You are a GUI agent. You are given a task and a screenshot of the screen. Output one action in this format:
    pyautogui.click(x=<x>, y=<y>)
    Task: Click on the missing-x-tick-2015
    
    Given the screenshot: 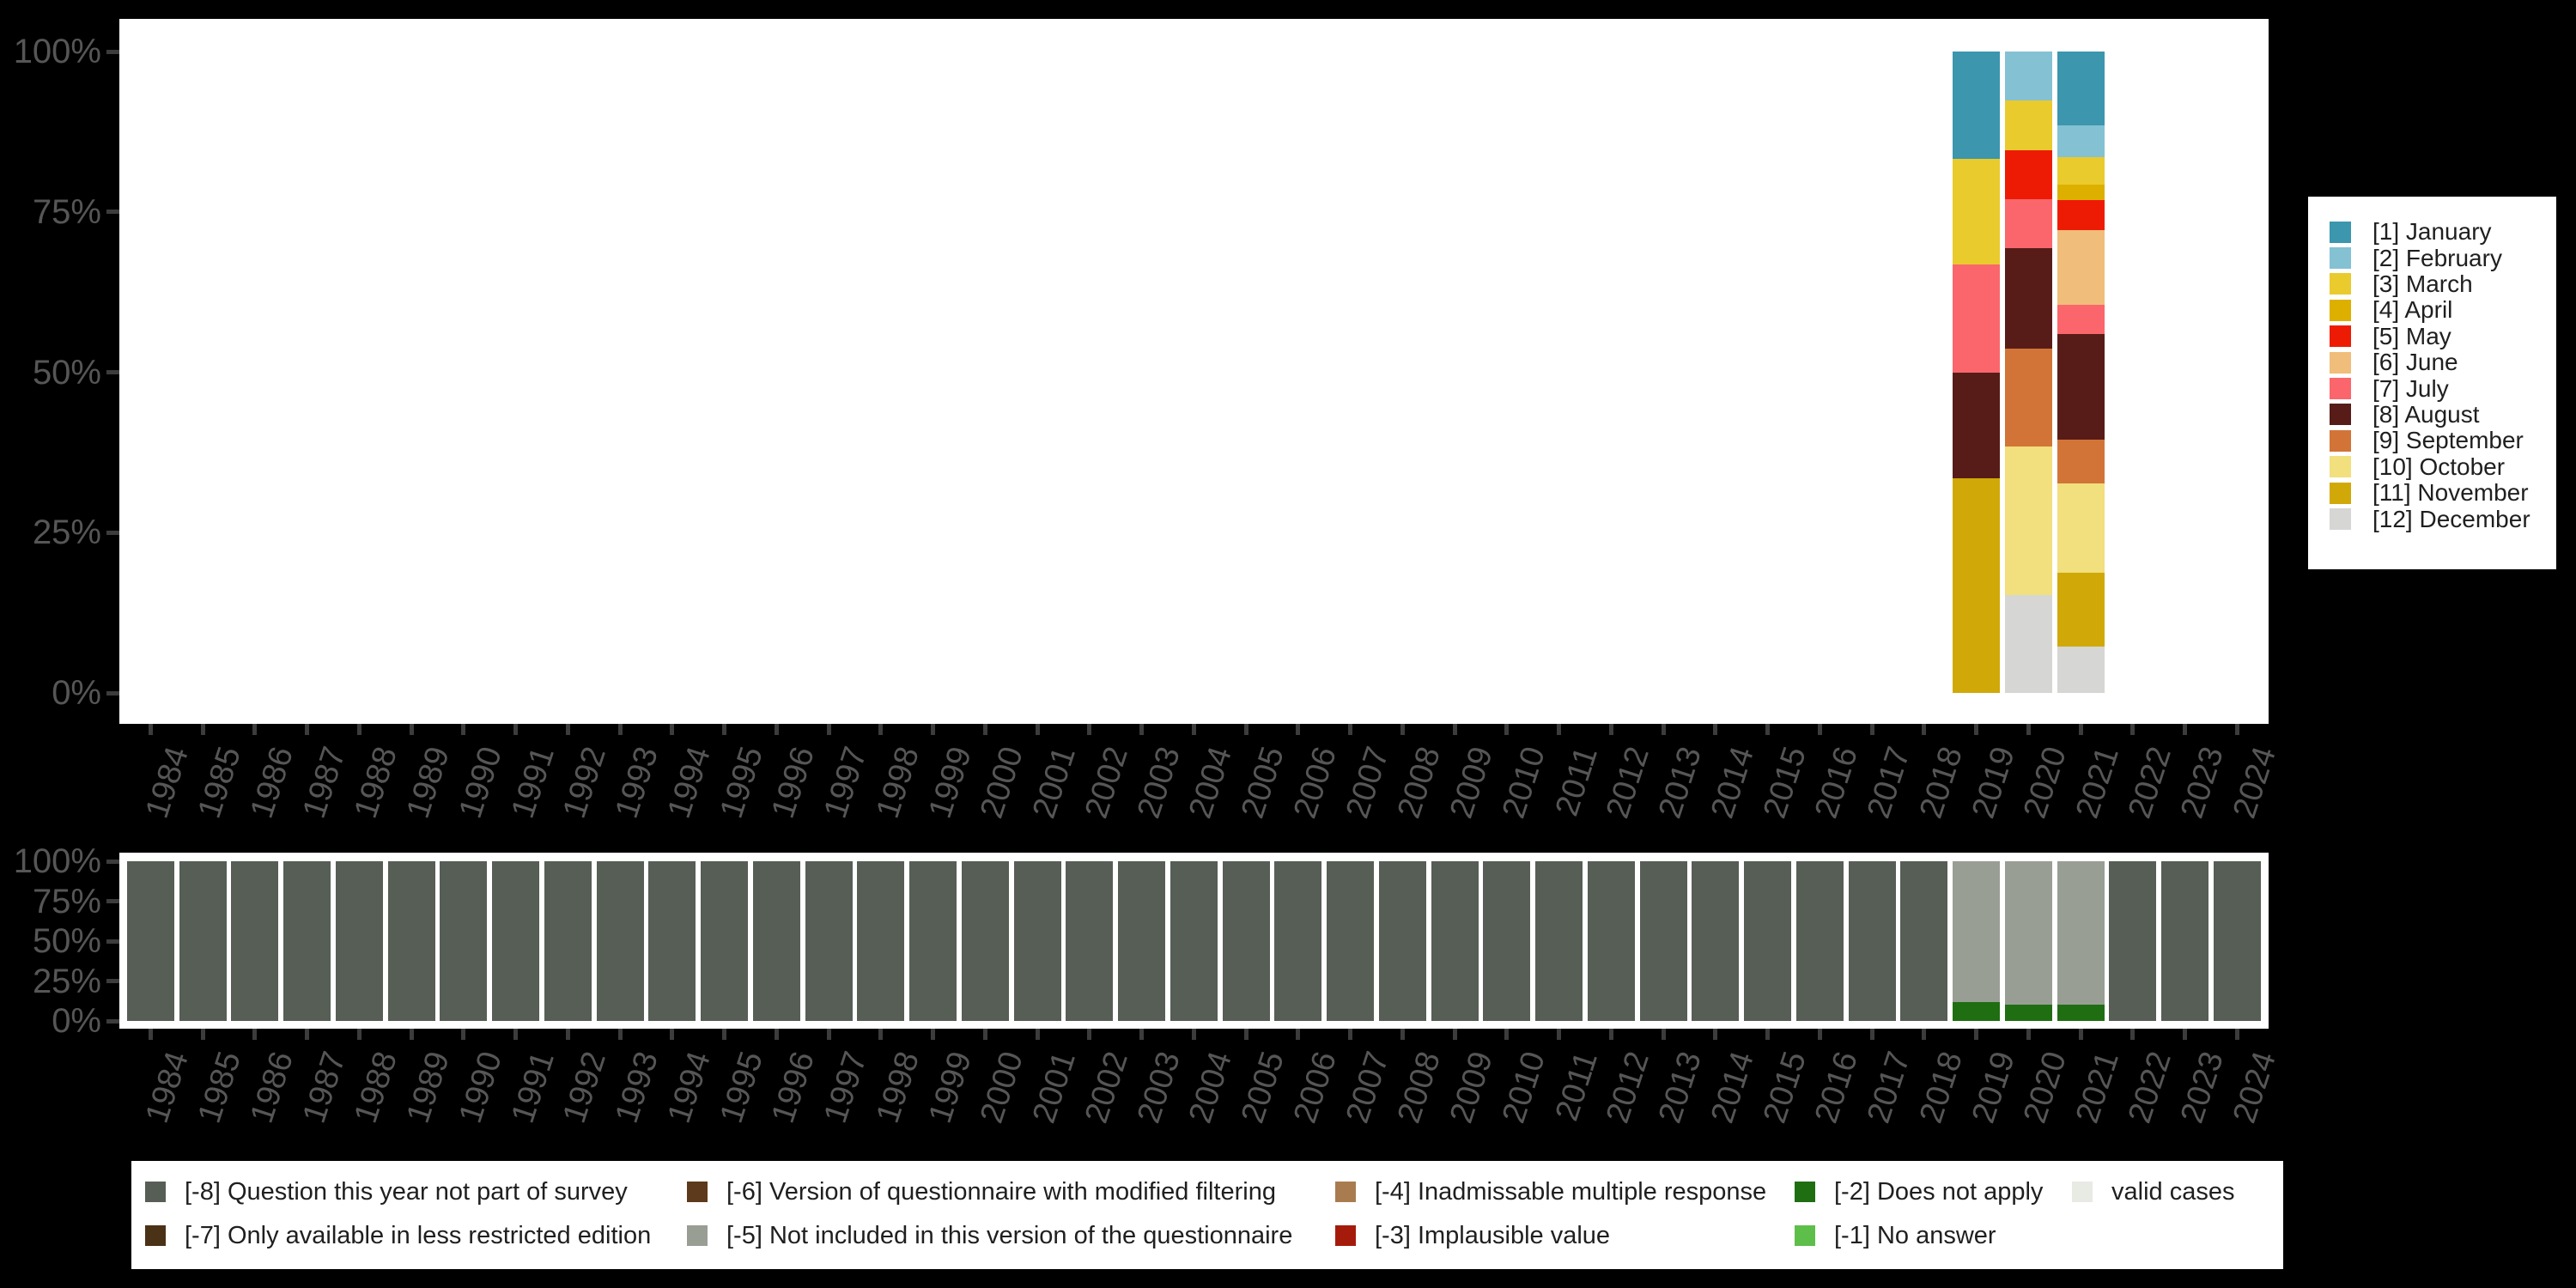 What is the action you would take?
    pyautogui.click(x=1768, y=1034)
    